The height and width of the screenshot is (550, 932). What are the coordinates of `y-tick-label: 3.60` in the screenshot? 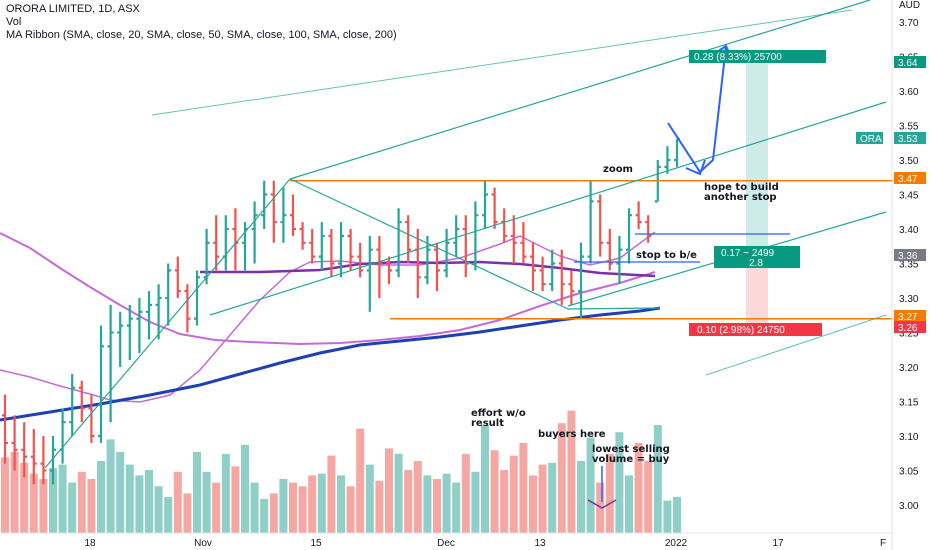 It's located at (909, 92).